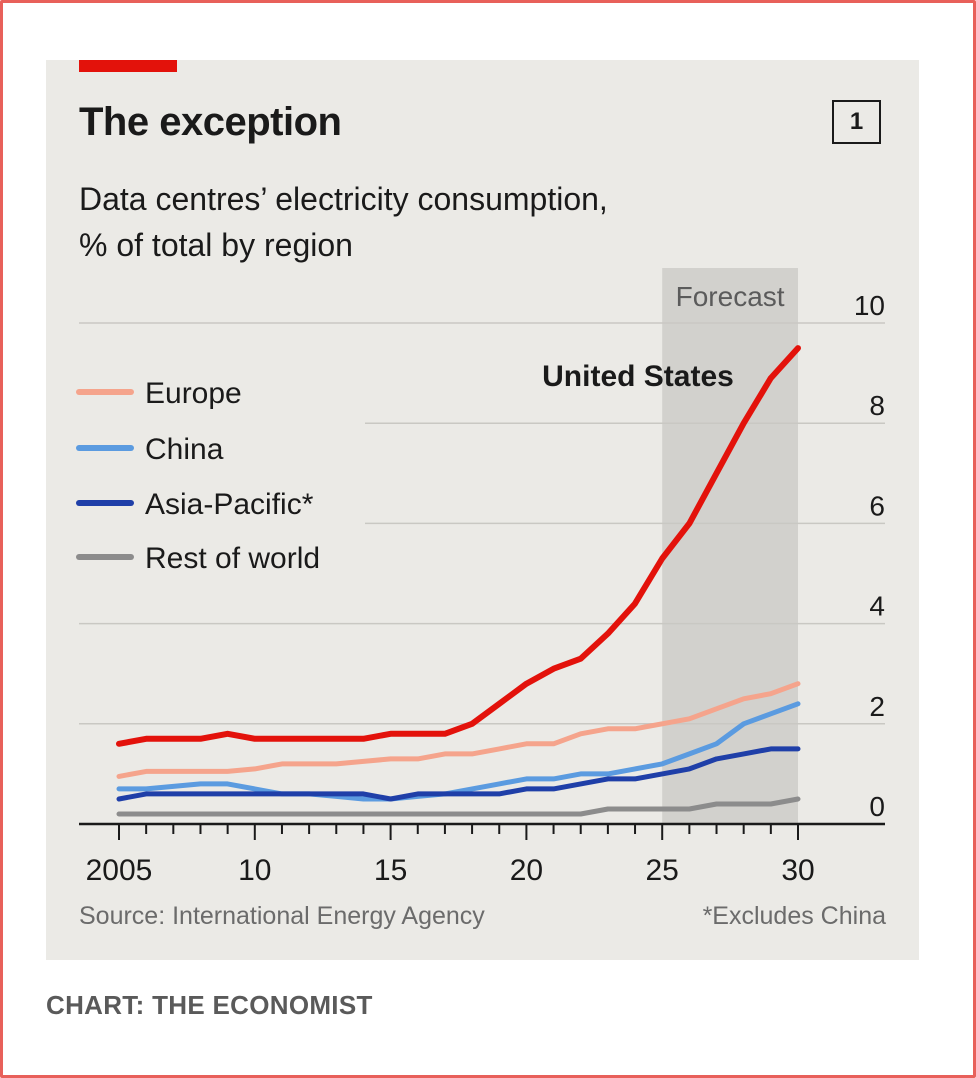 The image size is (976, 1078). What do you see at coordinates (730, 546) in the screenshot?
I see `forecast-band` at bounding box center [730, 546].